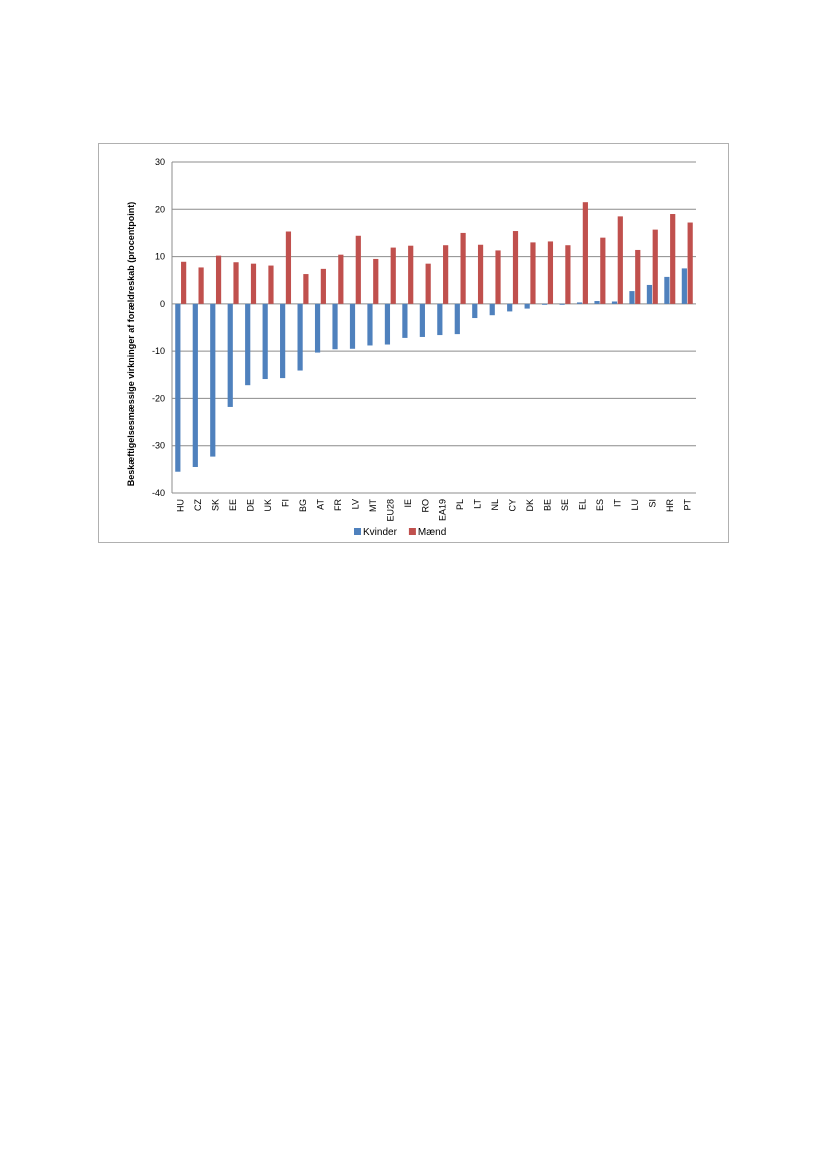 The height and width of the screenshot is (1169, 827). Describe the element at coordinates (408, 503) in the screenshot. I see `x-tick-label: IE` at that location.